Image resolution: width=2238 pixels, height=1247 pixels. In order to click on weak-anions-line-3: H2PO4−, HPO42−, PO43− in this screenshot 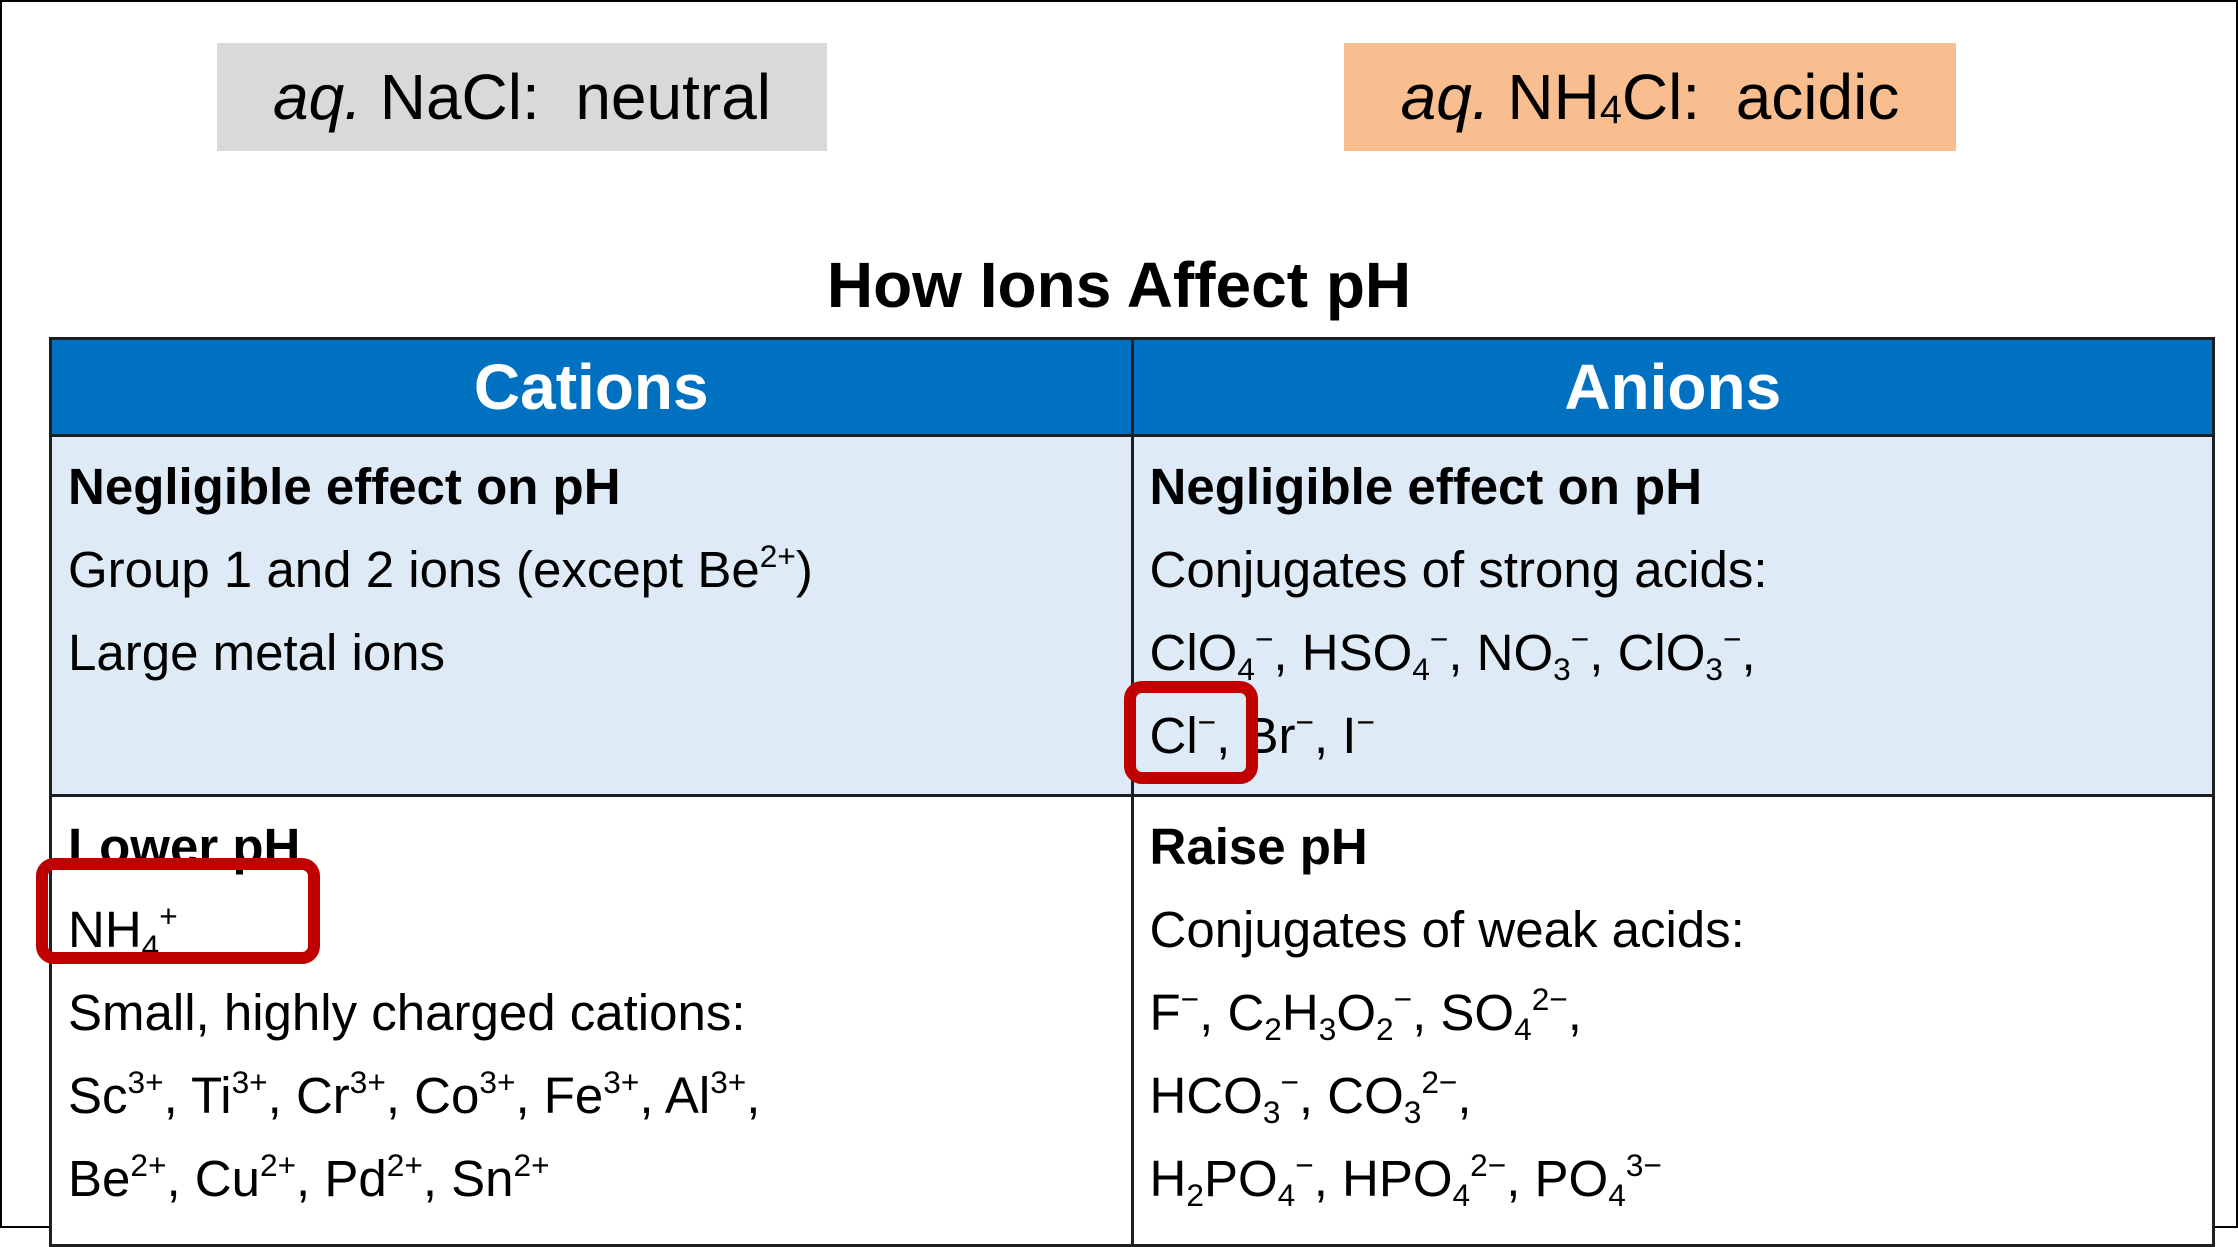, I will do `click(1673, 1178)`.